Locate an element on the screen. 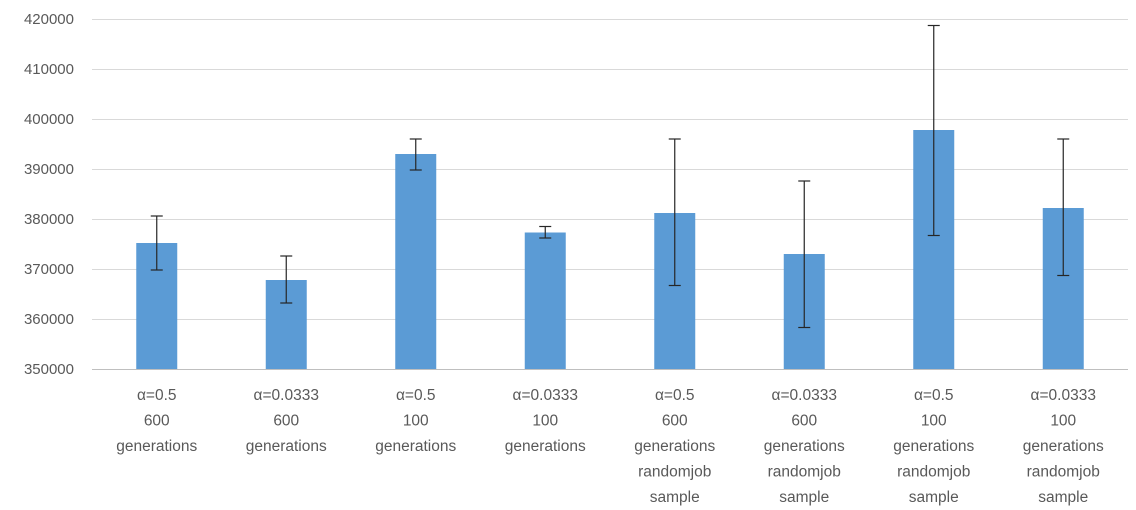 This screenshot has height=510, width=1136. y-tick-label: 410000 is located at coordinates (49, 69).